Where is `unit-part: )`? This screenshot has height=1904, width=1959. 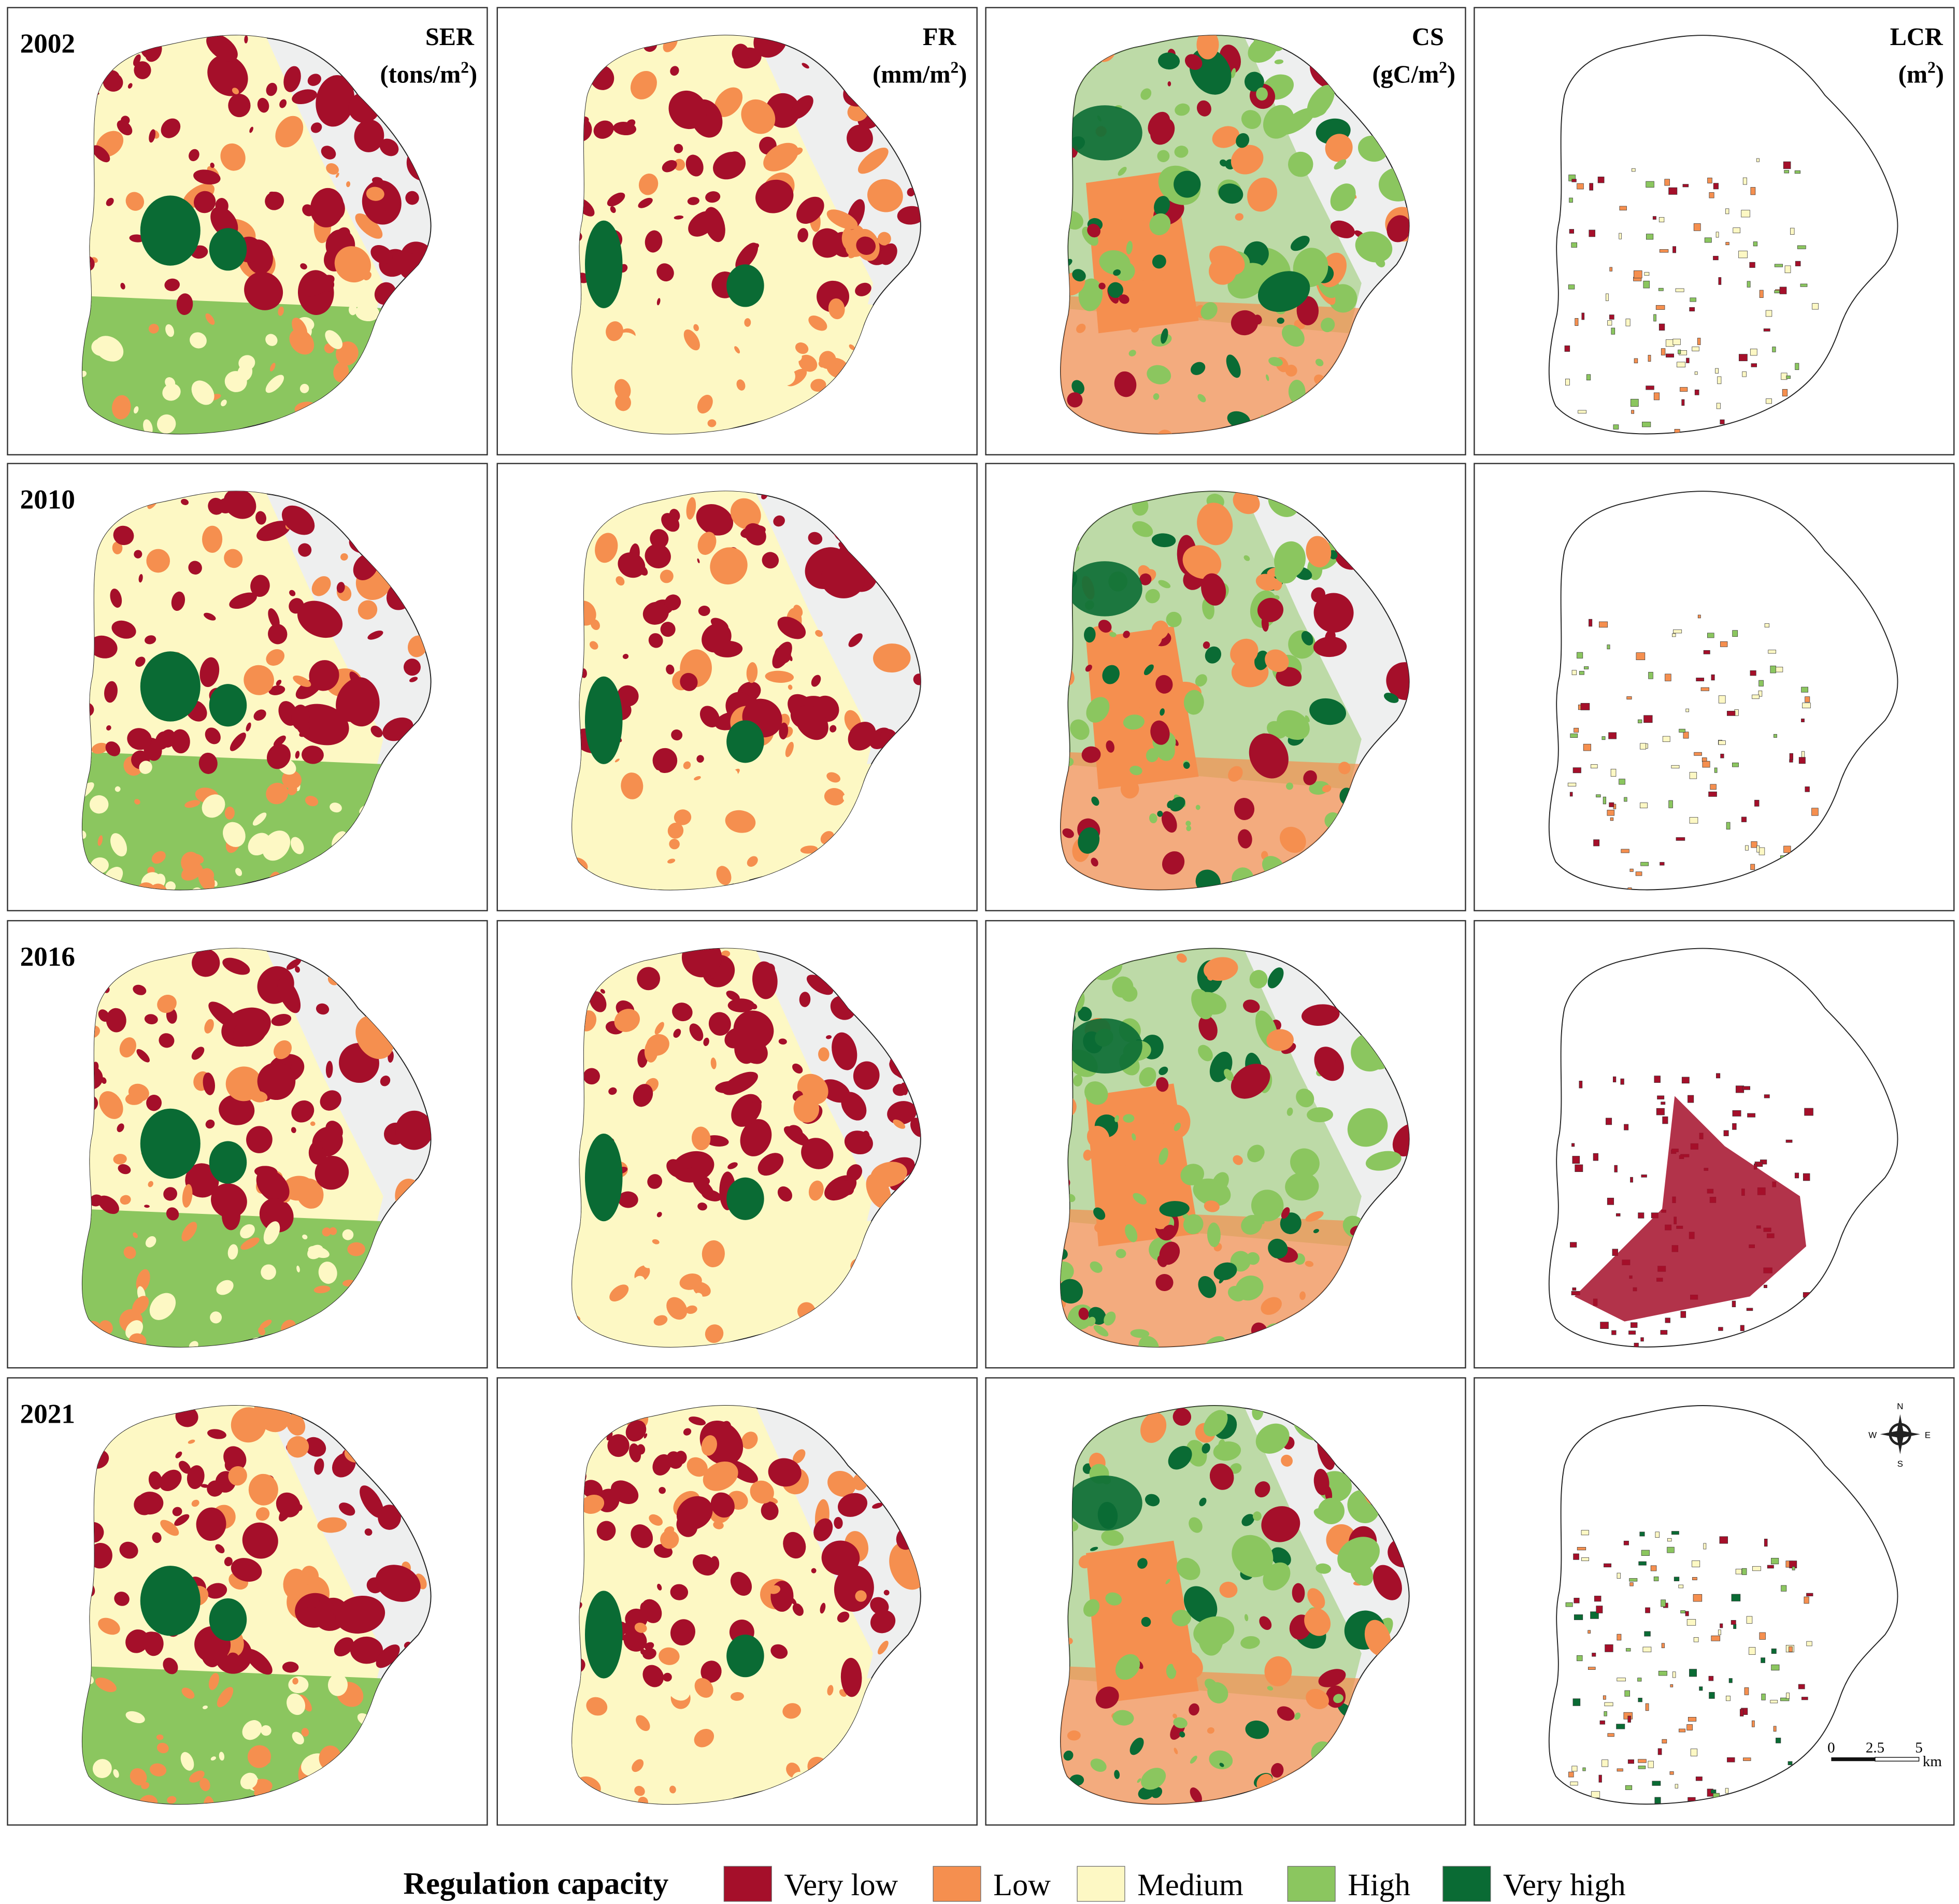
unit-part: ) is located at coordinates (473, 75).